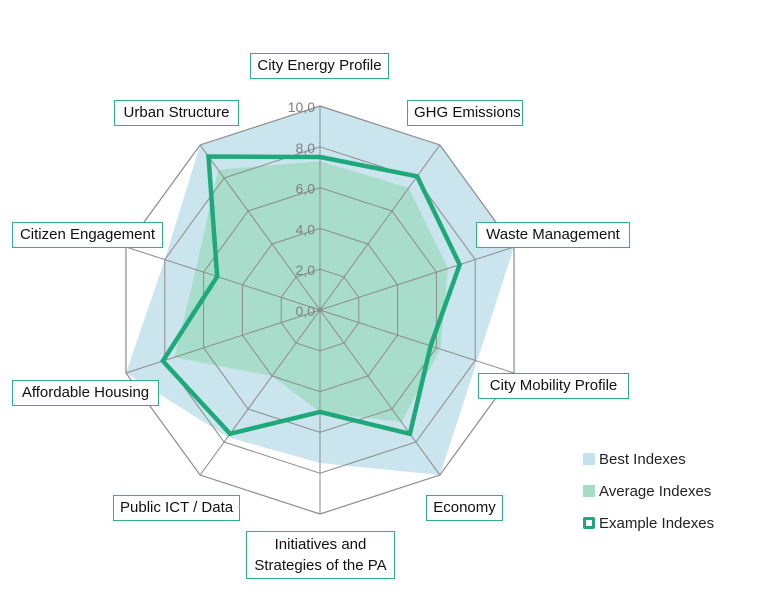 This screenshot has width=768, height=600. What do you see at coordinates (657, 523) in the screenshot?
I see `legend-label-example: Example Indexes` at bounding box center [657, 523].